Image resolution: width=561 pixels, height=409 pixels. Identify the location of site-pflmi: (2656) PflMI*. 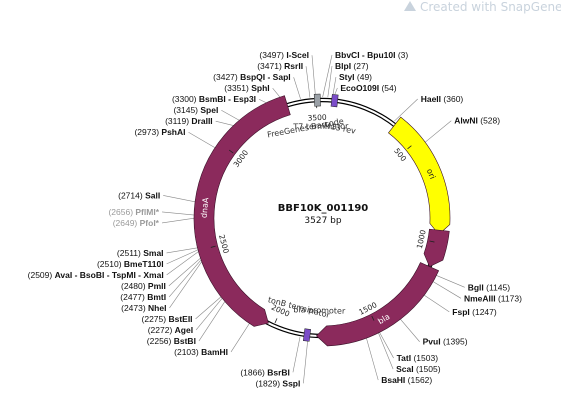
(133, 212).